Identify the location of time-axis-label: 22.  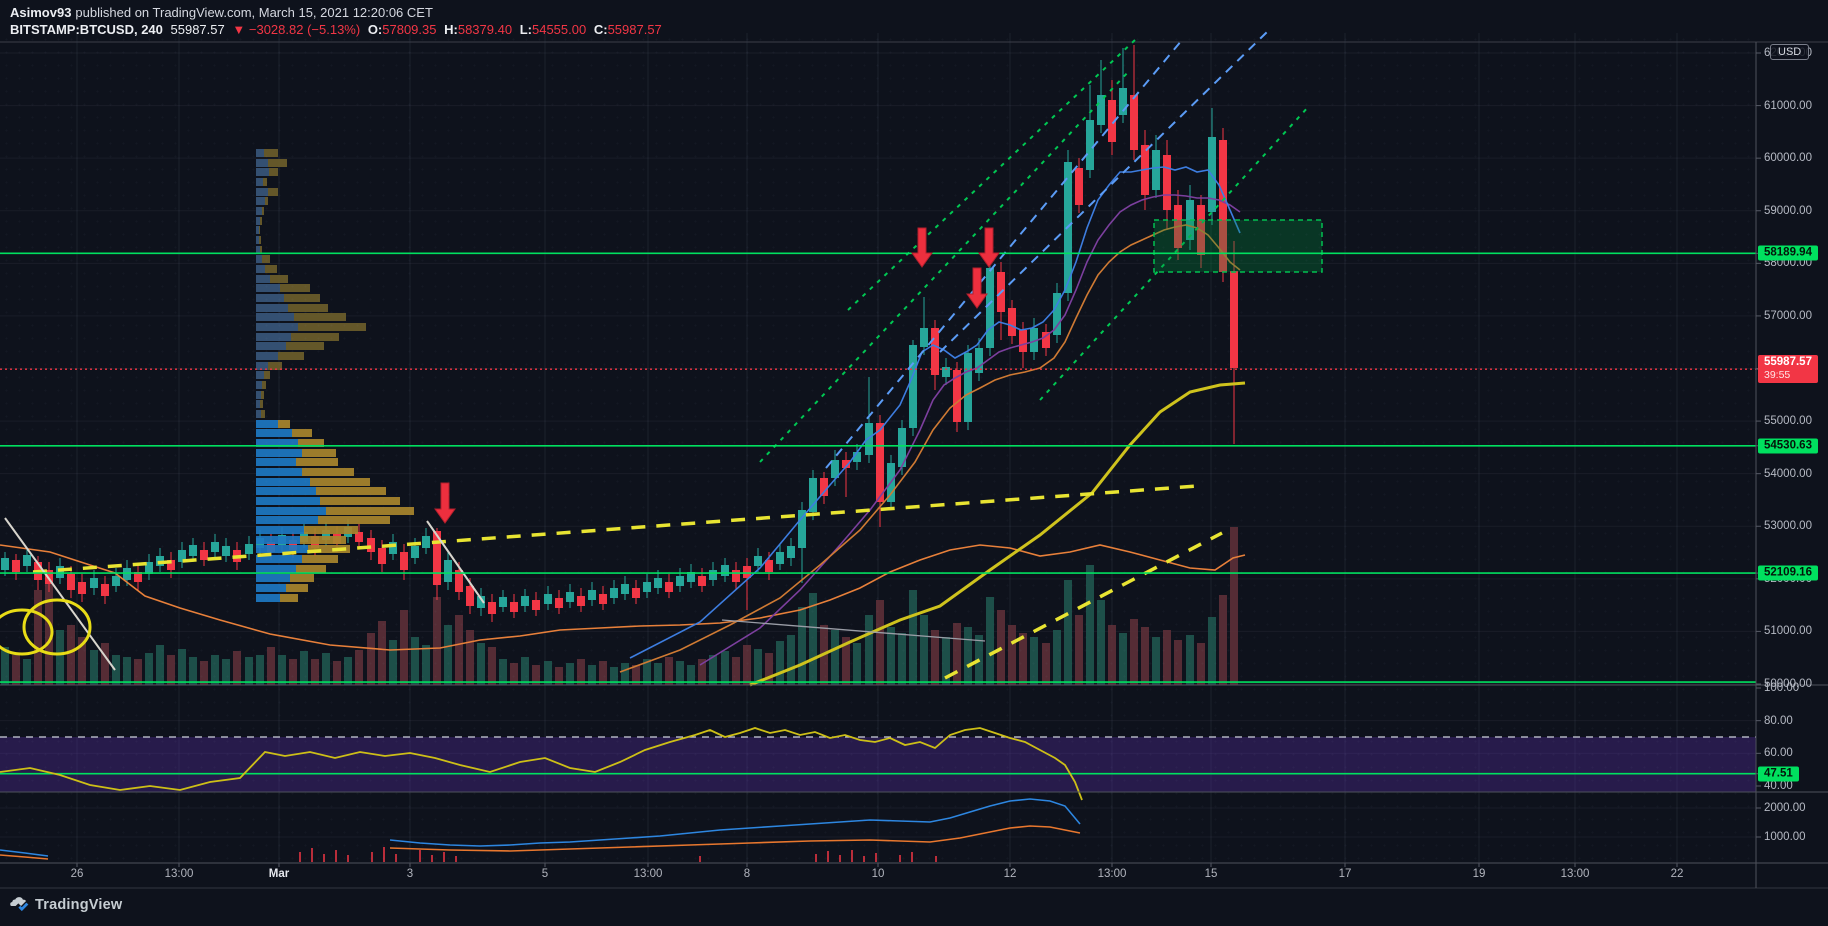
(1677, 874).